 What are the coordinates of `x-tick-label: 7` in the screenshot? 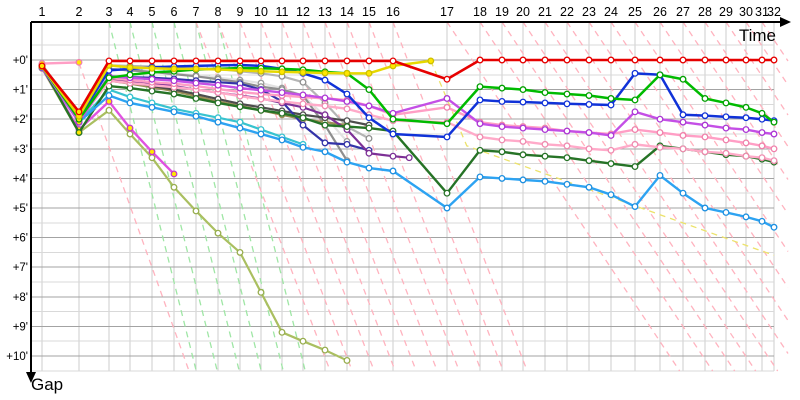 It's located at (196, 12).